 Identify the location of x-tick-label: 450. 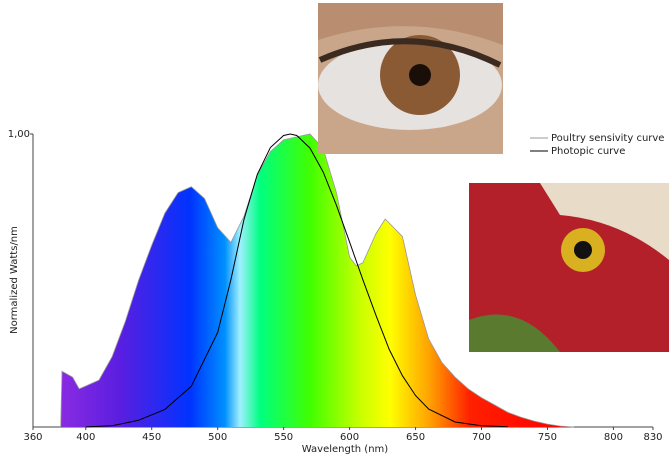
(151, 437).